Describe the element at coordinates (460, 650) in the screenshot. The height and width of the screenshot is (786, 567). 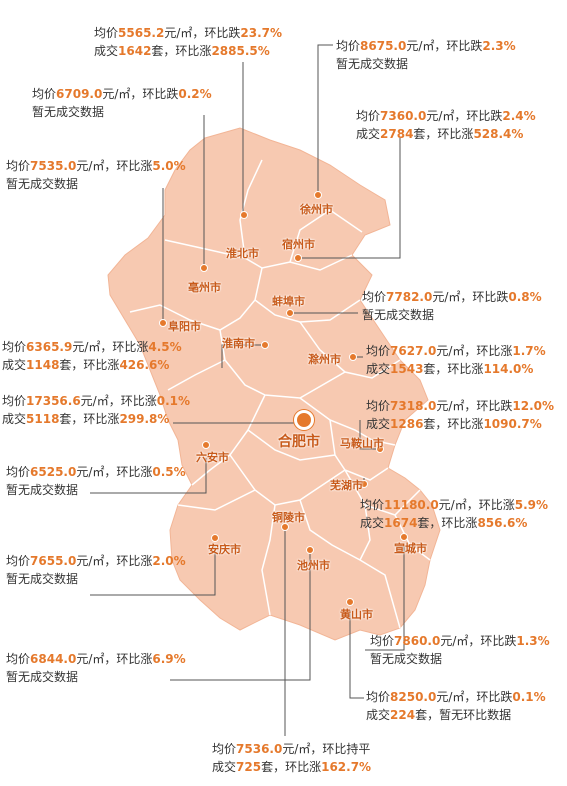
I see `xuancheng-info: 均价7860.0元/㎡，环比跌1.3% 暂无成交数据` at that location.